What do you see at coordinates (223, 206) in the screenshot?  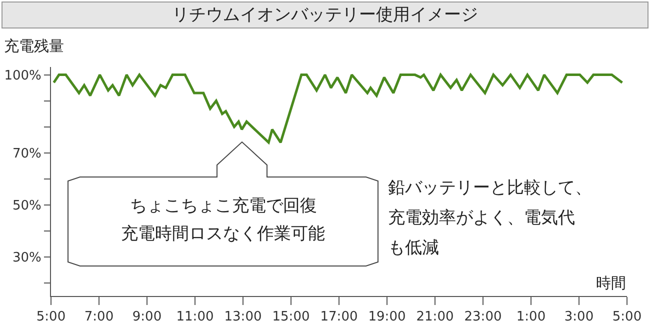 I see `annotation: ちょこちょこ充電で回復` at bounding box center [223, 206].